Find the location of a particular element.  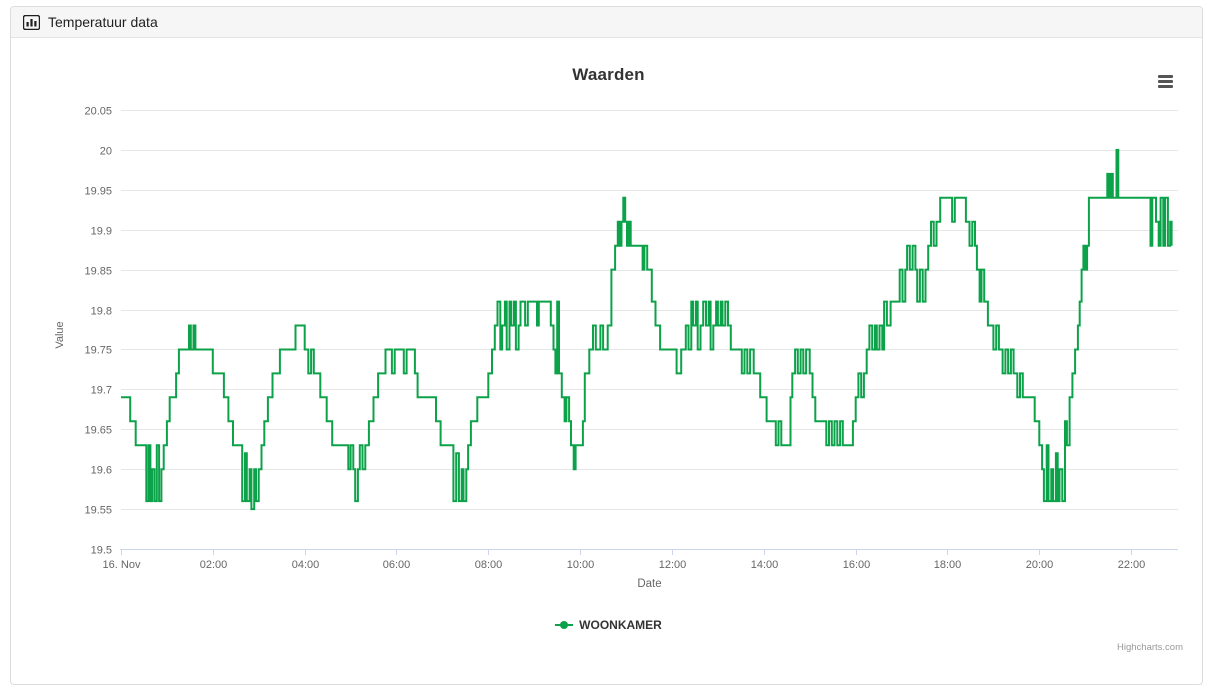

x-tick-label: 22:00 is located at coordinates (1132, 565).